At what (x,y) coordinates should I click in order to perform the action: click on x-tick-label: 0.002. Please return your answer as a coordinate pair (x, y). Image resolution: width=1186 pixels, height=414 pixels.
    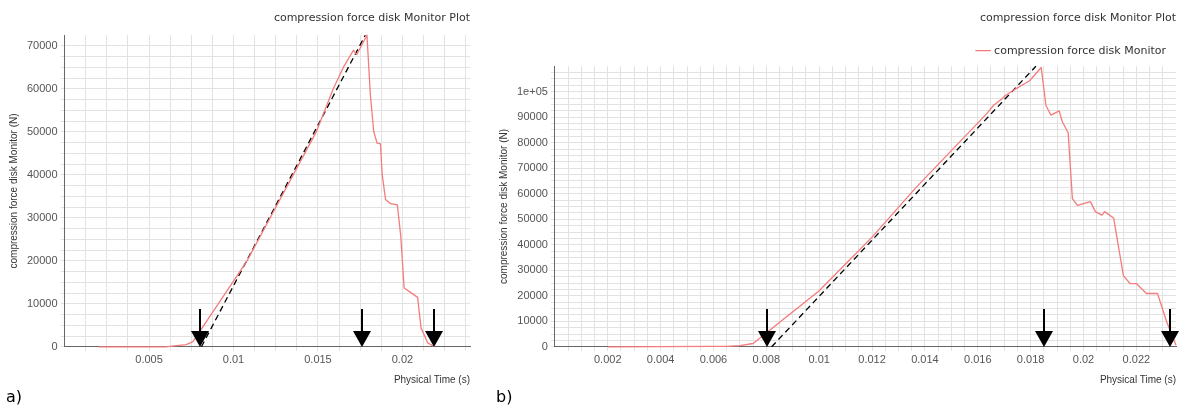
    Looking at the image, I should click on (607, 359).